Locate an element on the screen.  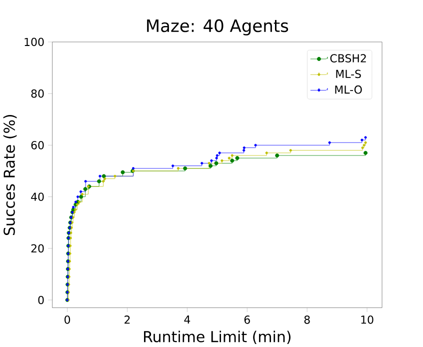
y-tick-label: 100 is located at coordinates (34, 42).